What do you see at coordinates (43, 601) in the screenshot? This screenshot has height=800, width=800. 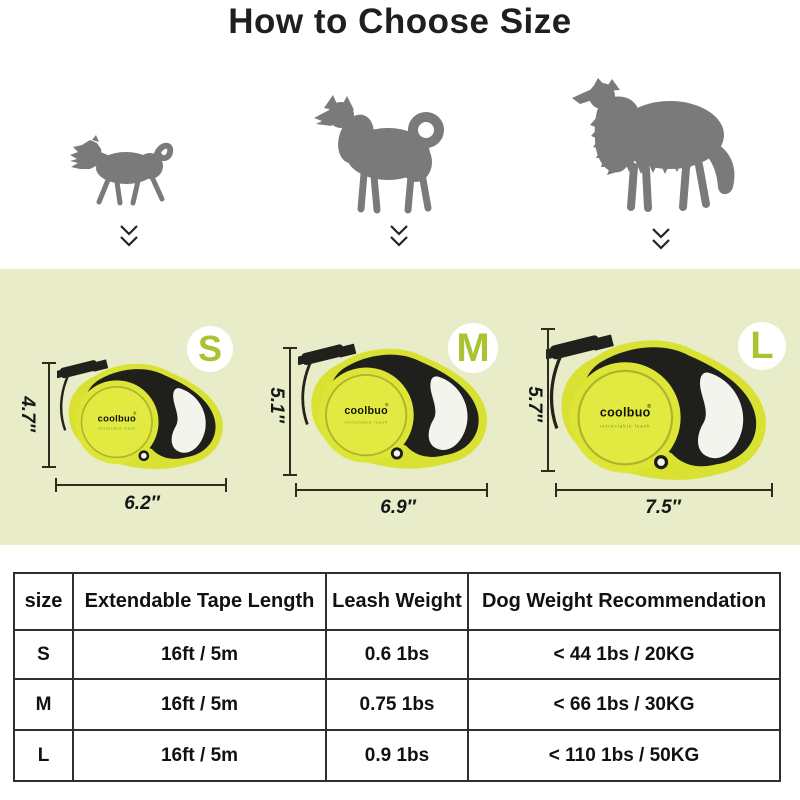 I see `table-header-size: size` at bounding box center [43, 601].